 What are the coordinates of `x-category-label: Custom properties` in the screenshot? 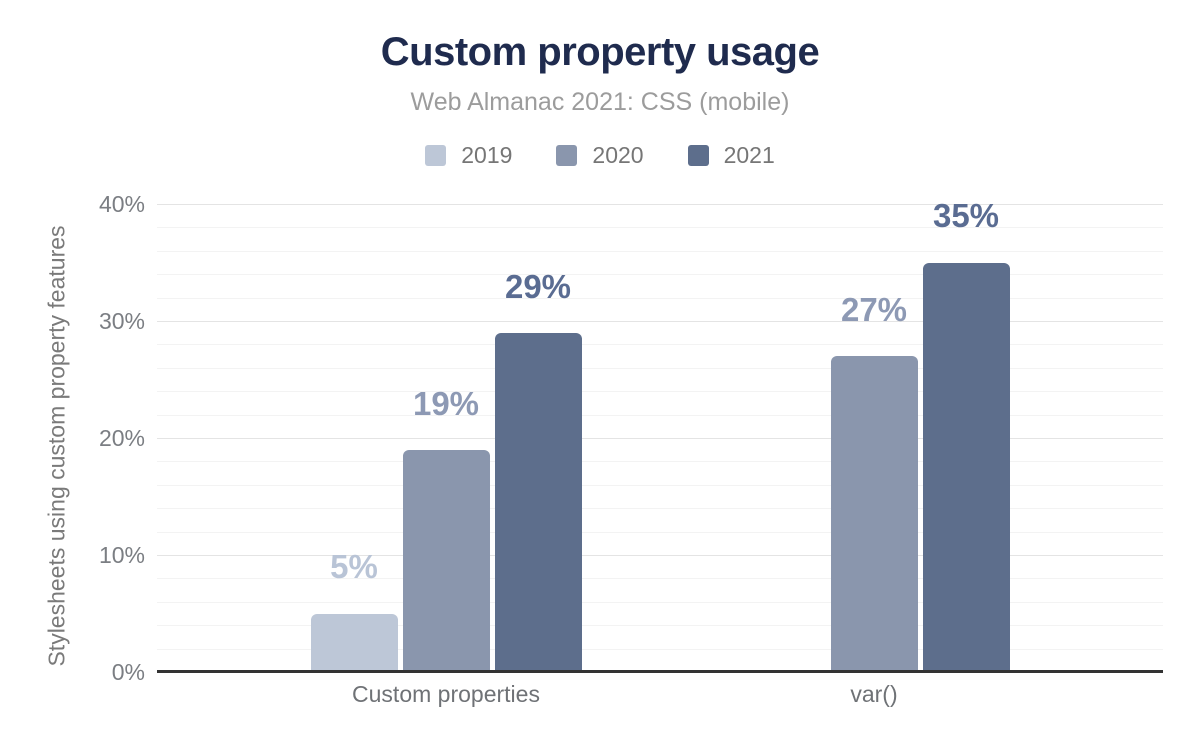 It's located at (446, 694).